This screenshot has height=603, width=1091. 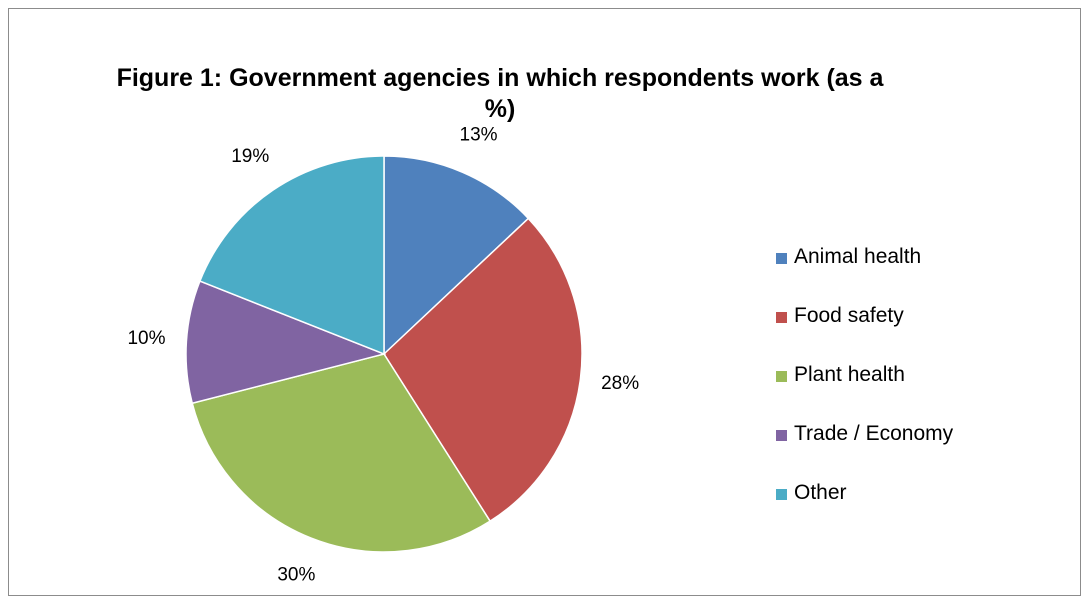 What do you see at coordinates (820, 492) in the screenshot?
I see `legend-label: Other` at bounding box center [820, 492].